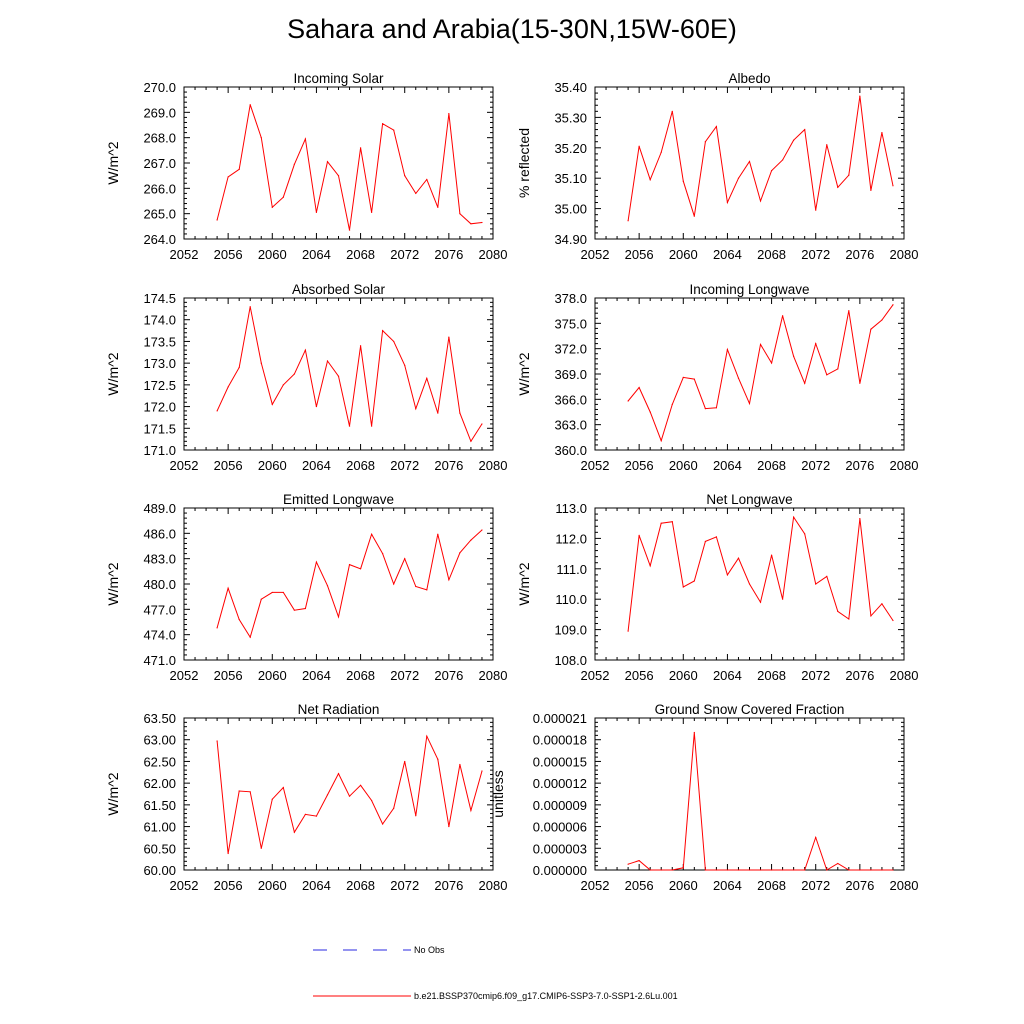 The image size is (1024, 1024). I want to click on y-tick-label: 174.0, so click(159, 320).